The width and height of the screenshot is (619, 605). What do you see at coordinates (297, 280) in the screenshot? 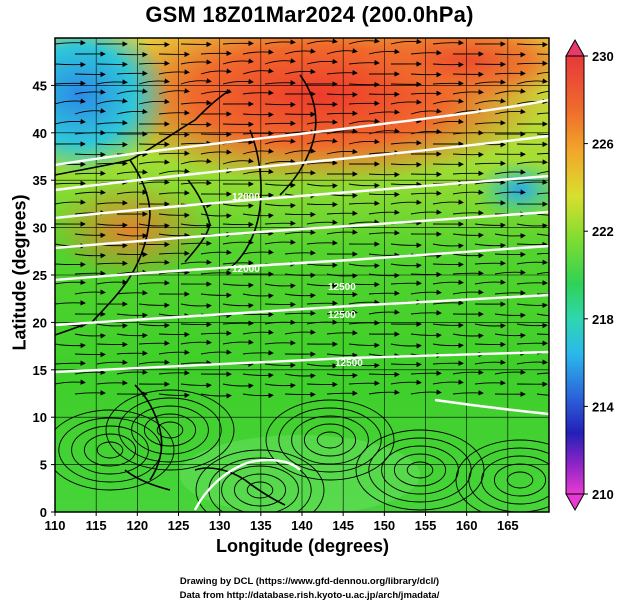
I see `contour-labels: 12000 12000 12500 12500 12500` at bounding box center [297, 280].